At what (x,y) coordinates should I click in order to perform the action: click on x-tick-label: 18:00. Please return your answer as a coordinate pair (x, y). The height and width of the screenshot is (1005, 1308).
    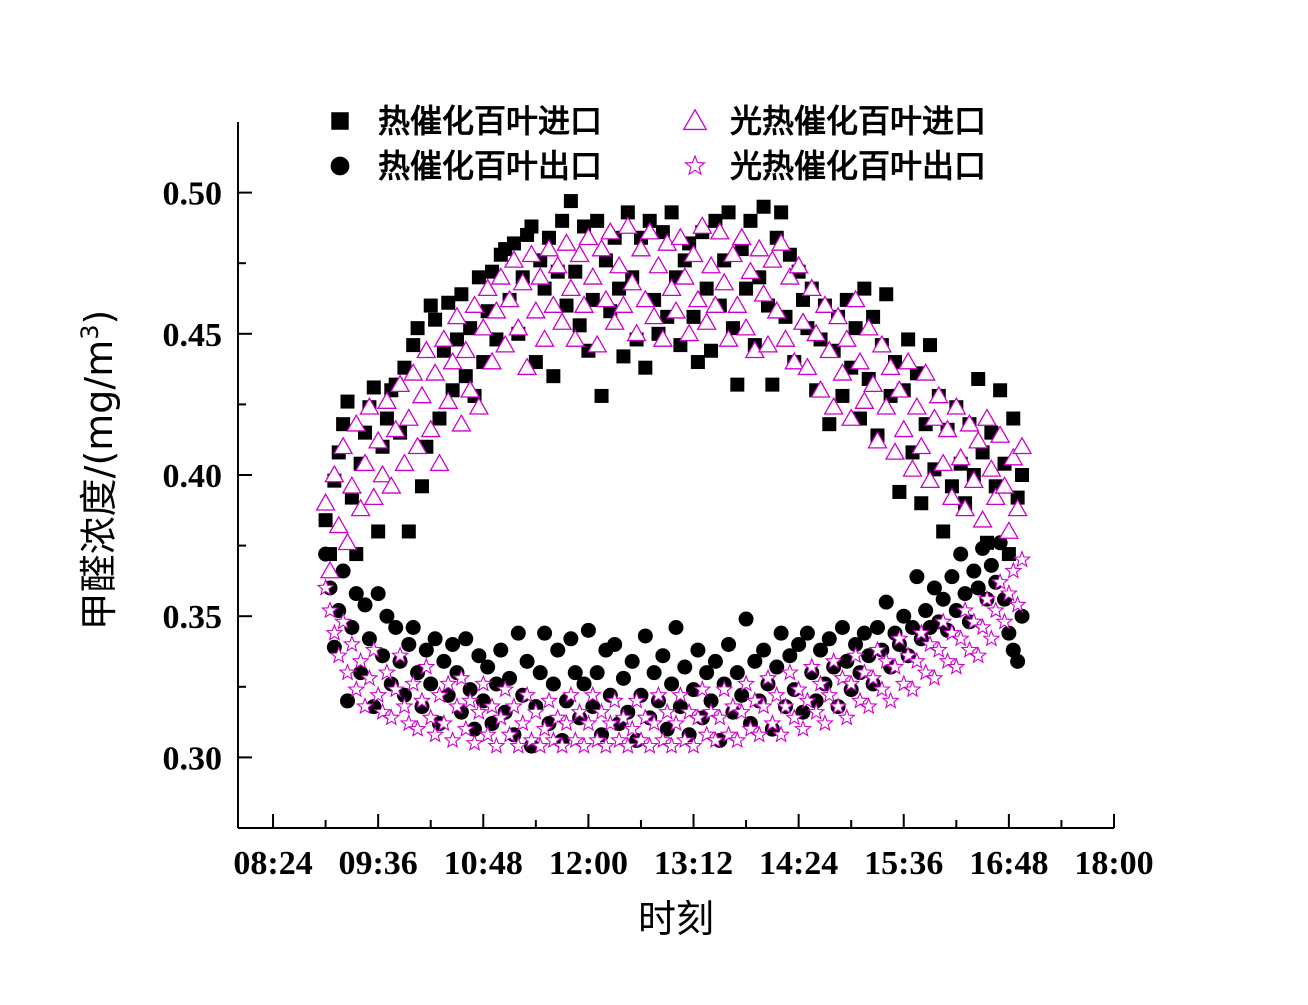
    Looking at the image, I should click on (1113, 863).